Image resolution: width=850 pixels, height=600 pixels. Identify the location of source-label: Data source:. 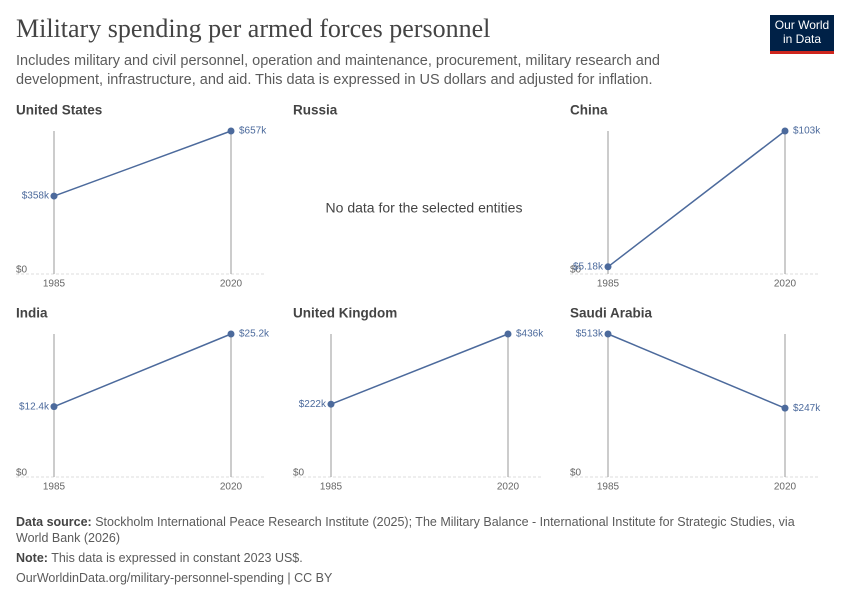
(54, 522).